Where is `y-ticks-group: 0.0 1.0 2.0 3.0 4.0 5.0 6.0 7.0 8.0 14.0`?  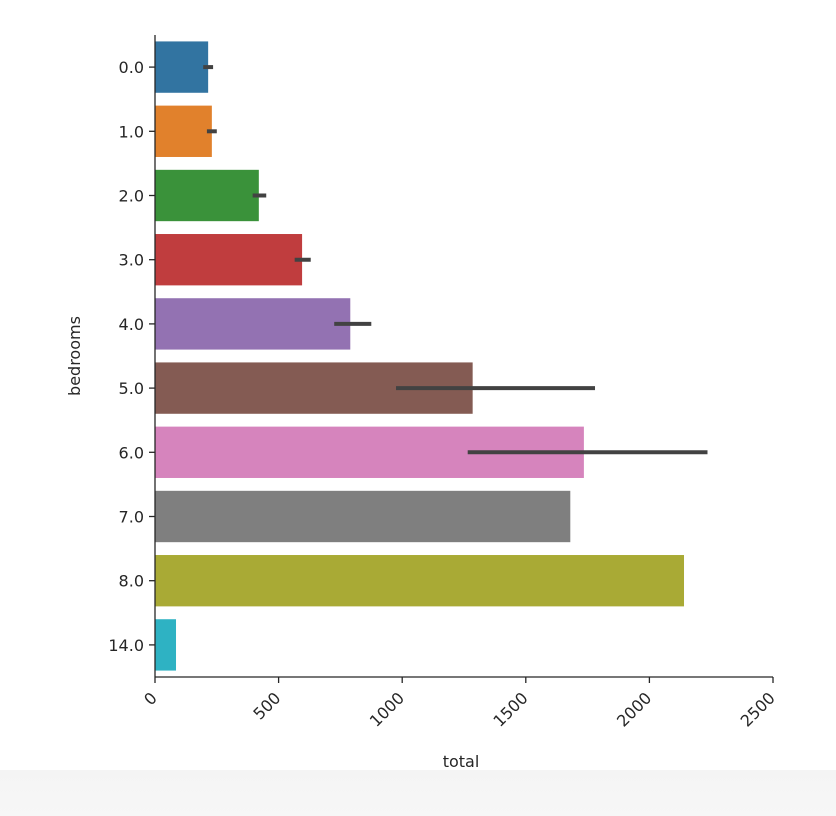 y-ticks-group: 0.0 1.0 2.0 3.0 4.0 5.0 6.0 7.0 8.0 14.0 is located at coordinates (131, 356).